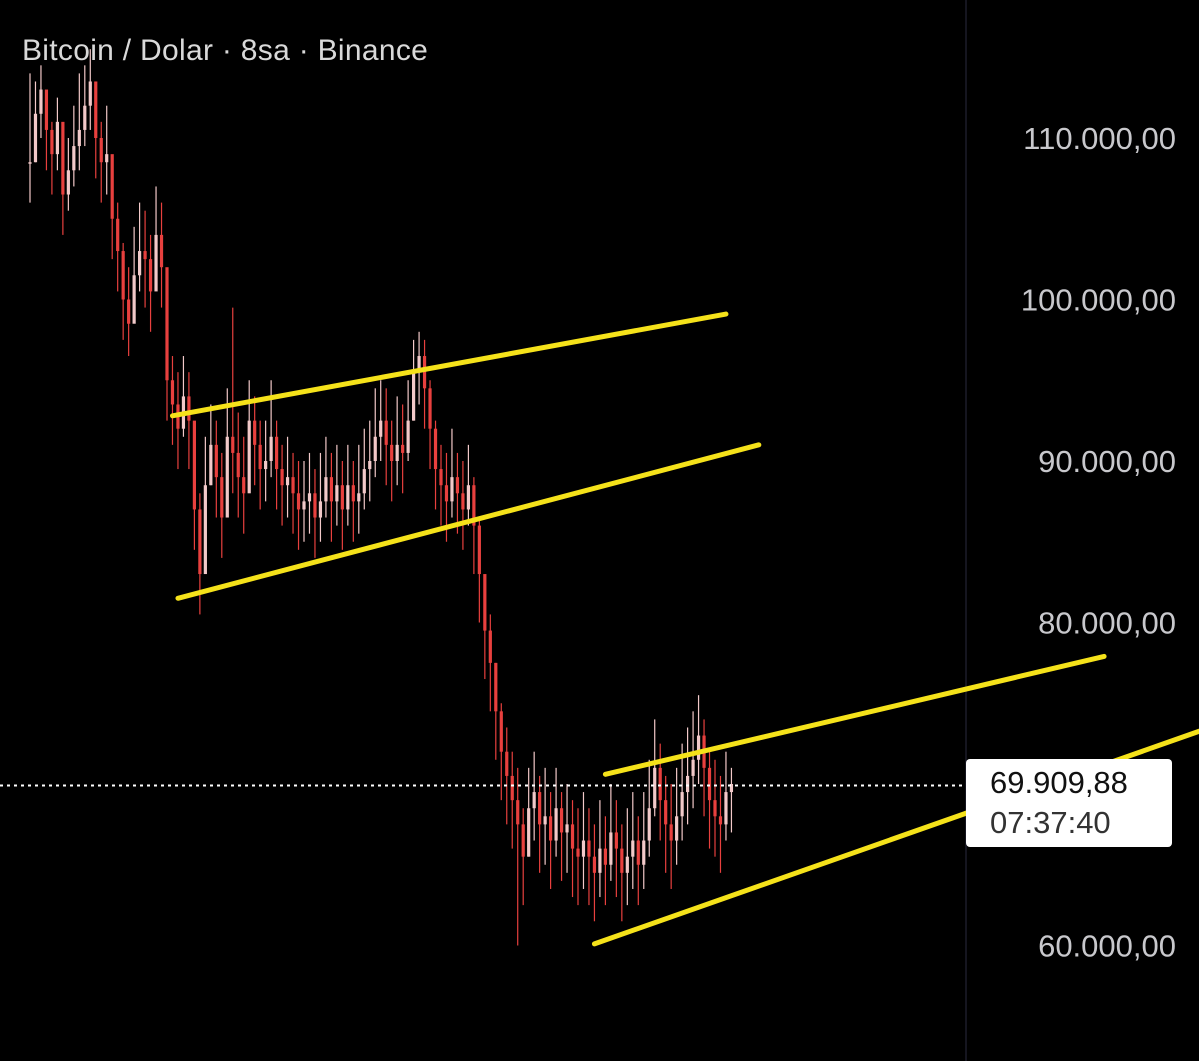 Image resolution: width=1199 pixels, height=1061 pixels. Describe the element at coordinates (1069, 803) in the screenshot. I see `current-price-badge: 69.909,88 07:37:40` at that location.